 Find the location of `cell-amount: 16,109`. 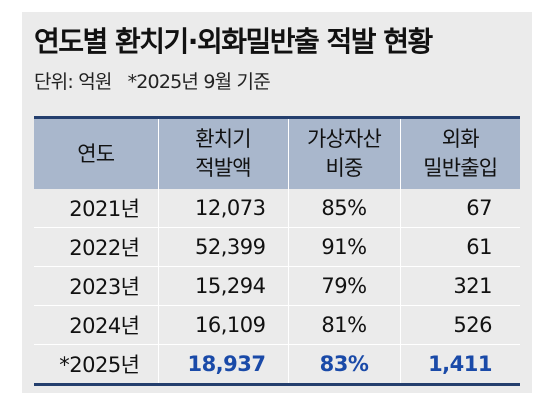

cell-amount: 16,109 is located at coordinates (222, 325).